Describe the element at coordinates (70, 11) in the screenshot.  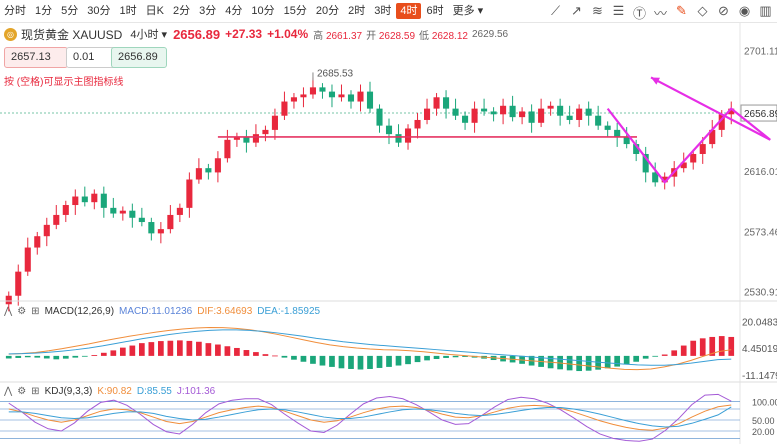
I see `timeframe-2: 5分` at that location.